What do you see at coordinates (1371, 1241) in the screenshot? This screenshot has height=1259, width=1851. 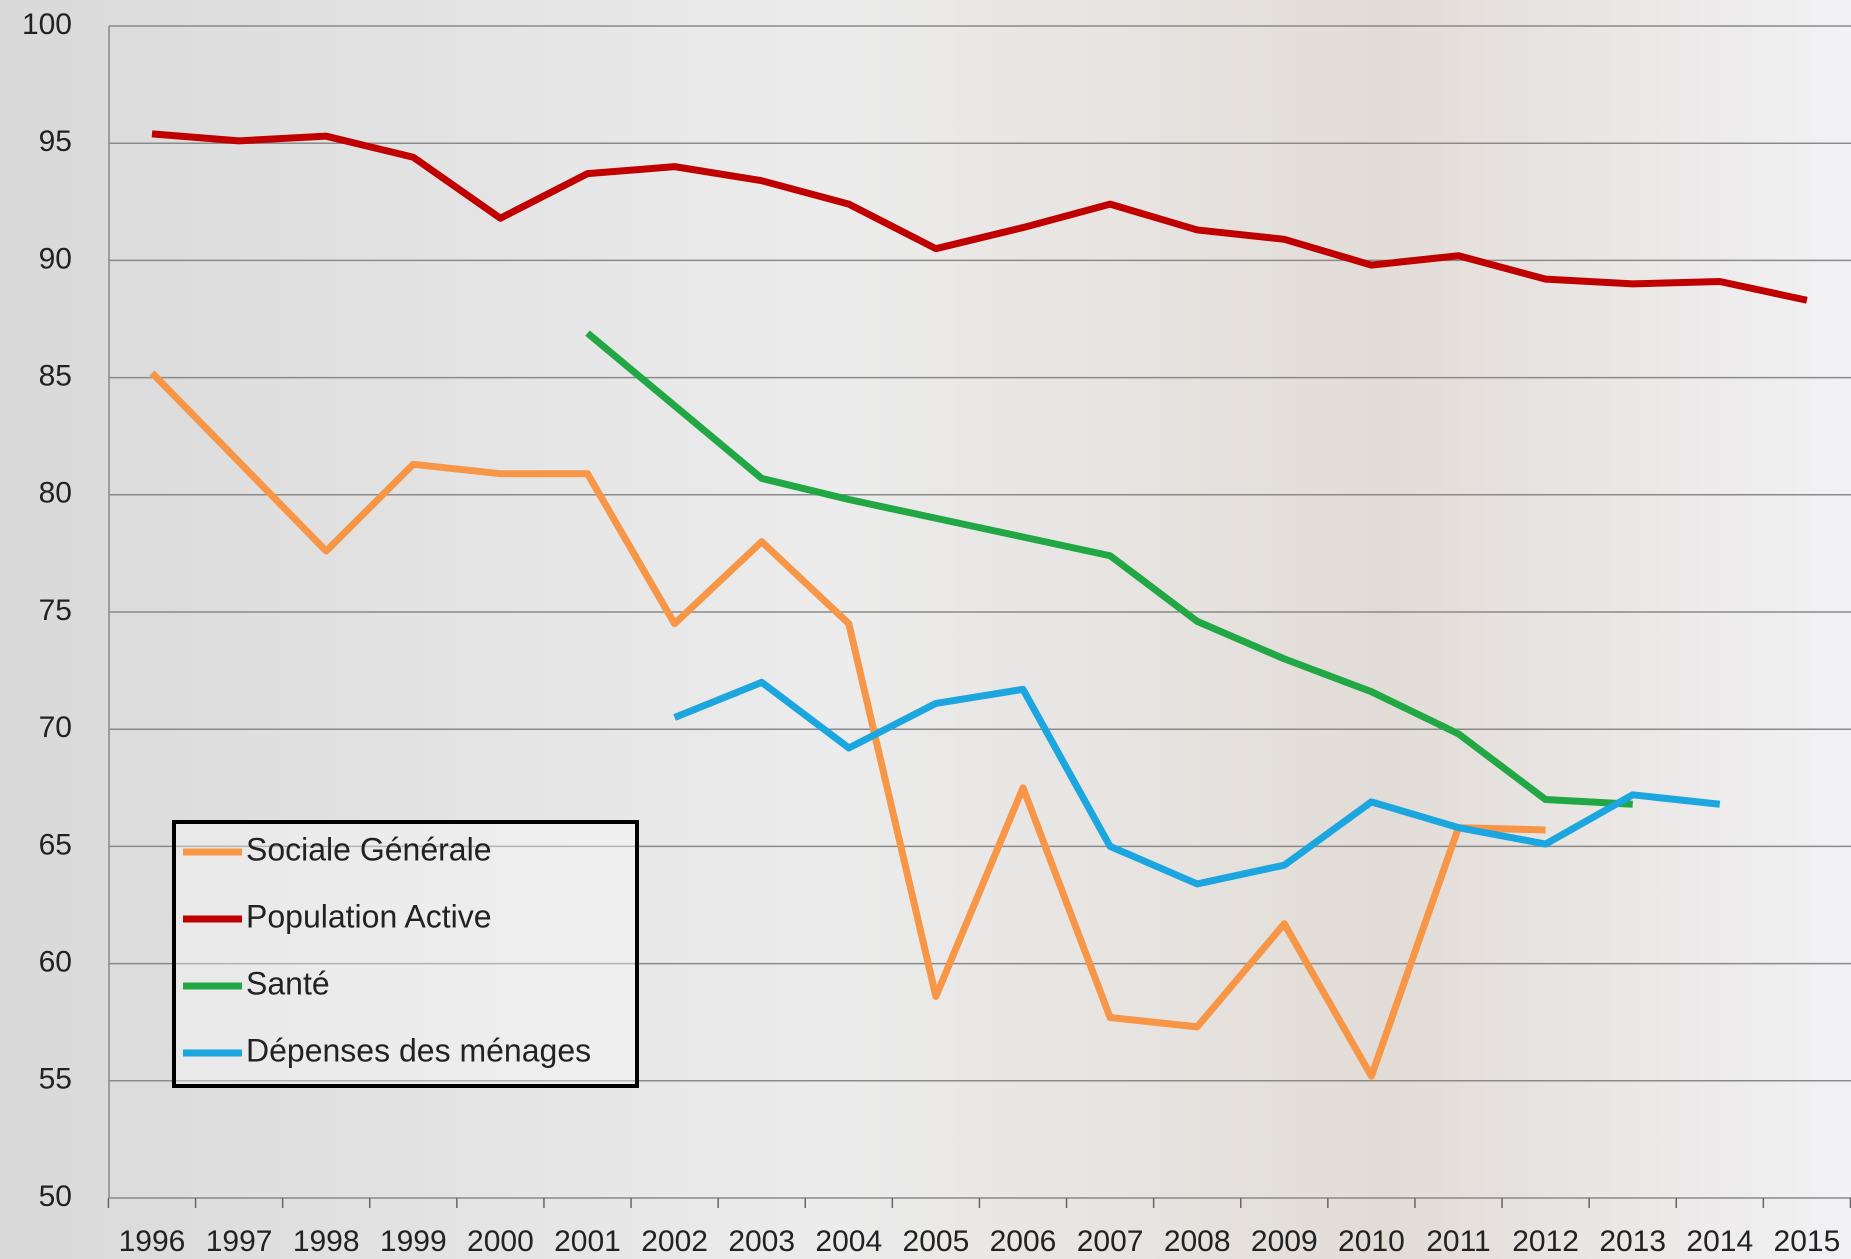 I see `x-tick-label: 2010` at bounding box center [1371, 1241].